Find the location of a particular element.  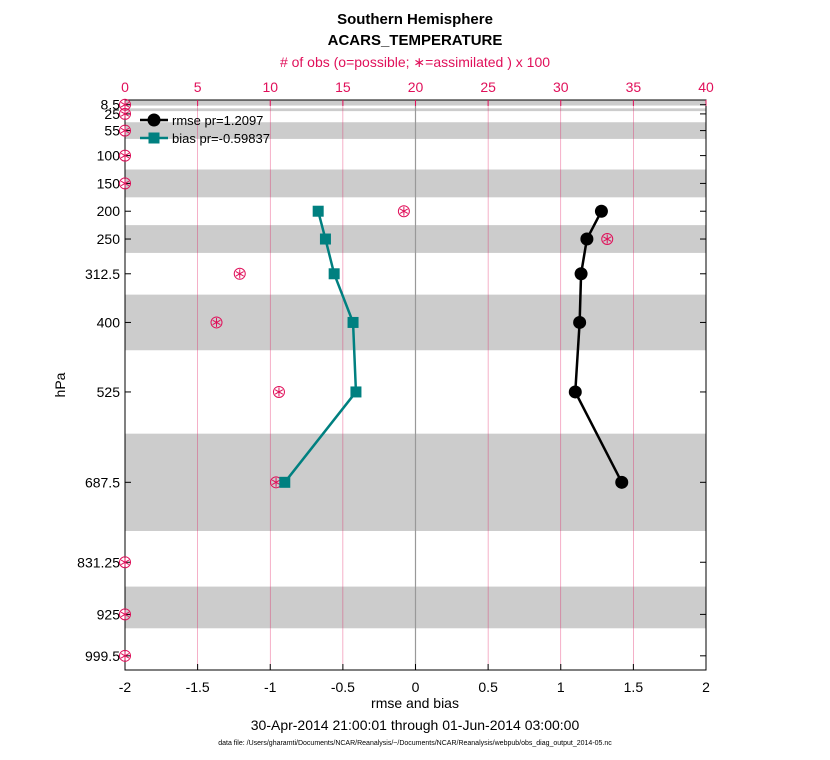

y-tick-label-11: 831.25 is located at coordinates (98, 562).